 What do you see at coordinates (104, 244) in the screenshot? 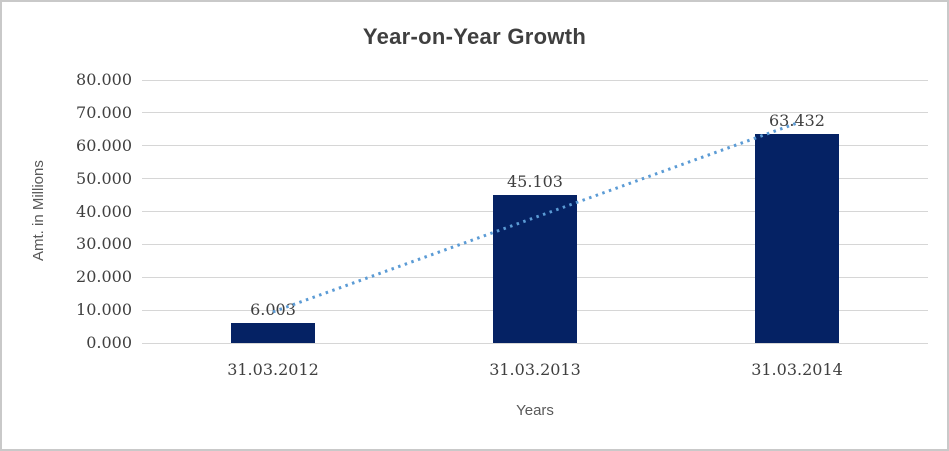
I see `y-tick-label: 30.000` at bounding box center [104, 244].